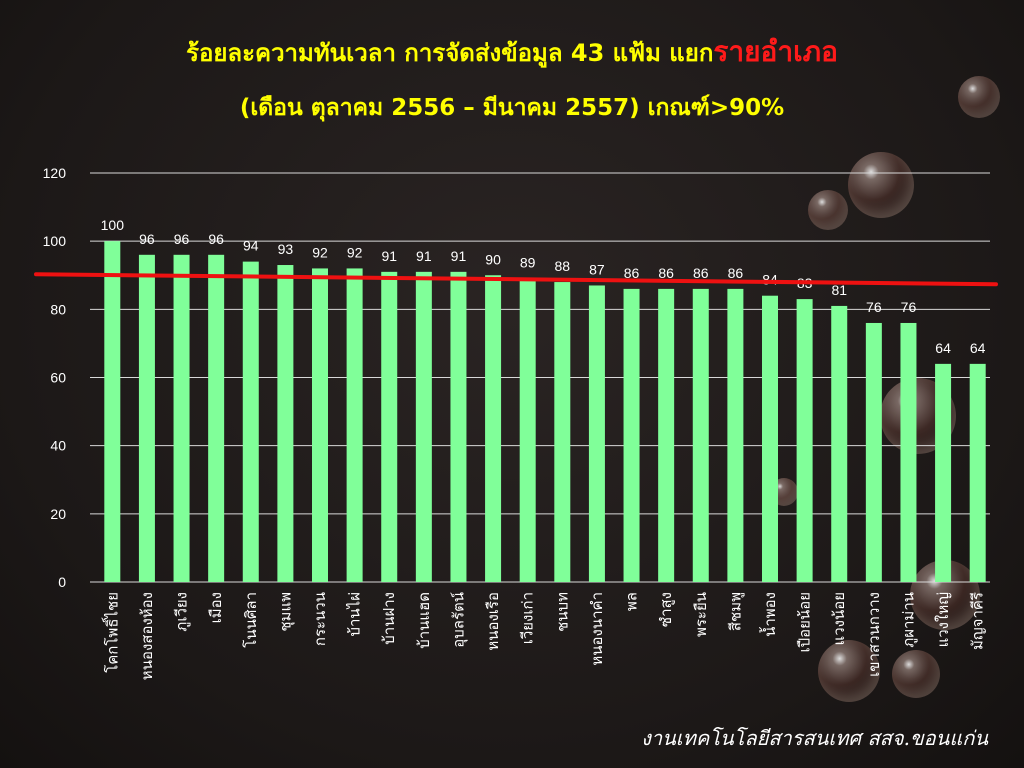 This screenshot has width=1024, height=768. I want to click on data-label: 93, so click(286, 249).